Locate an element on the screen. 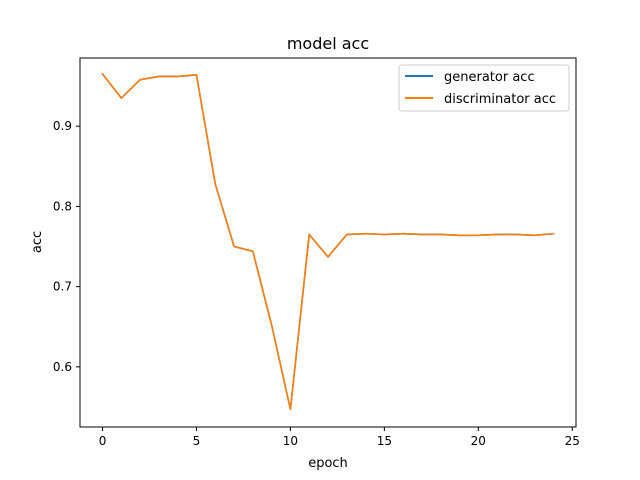  legend-label-discriminator: discriminator acc is located at coordinates (500, 99).